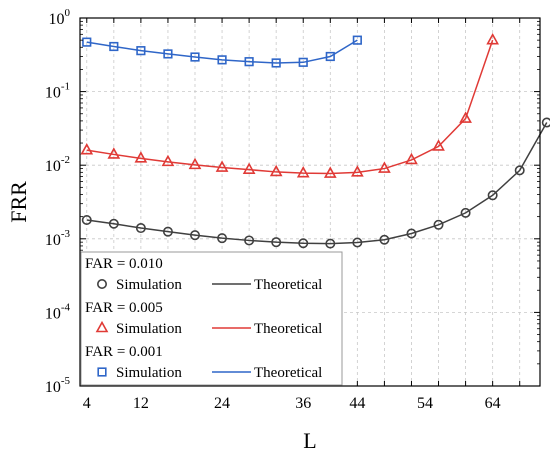 The width and height of the screenshot is (550, 464). Describe the element at coordinates (357, 403) in the screenshot. I see `x-tick-label: 44` at that location.